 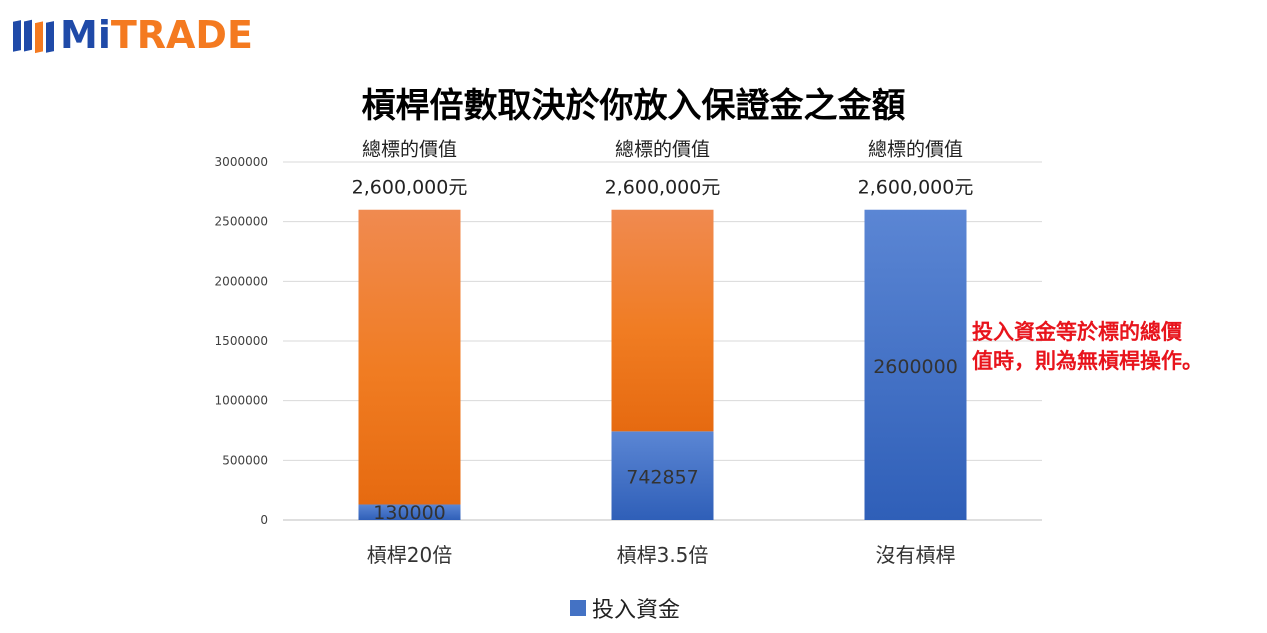 I want to click on data-label: 130000, so click(x=409, y=513).